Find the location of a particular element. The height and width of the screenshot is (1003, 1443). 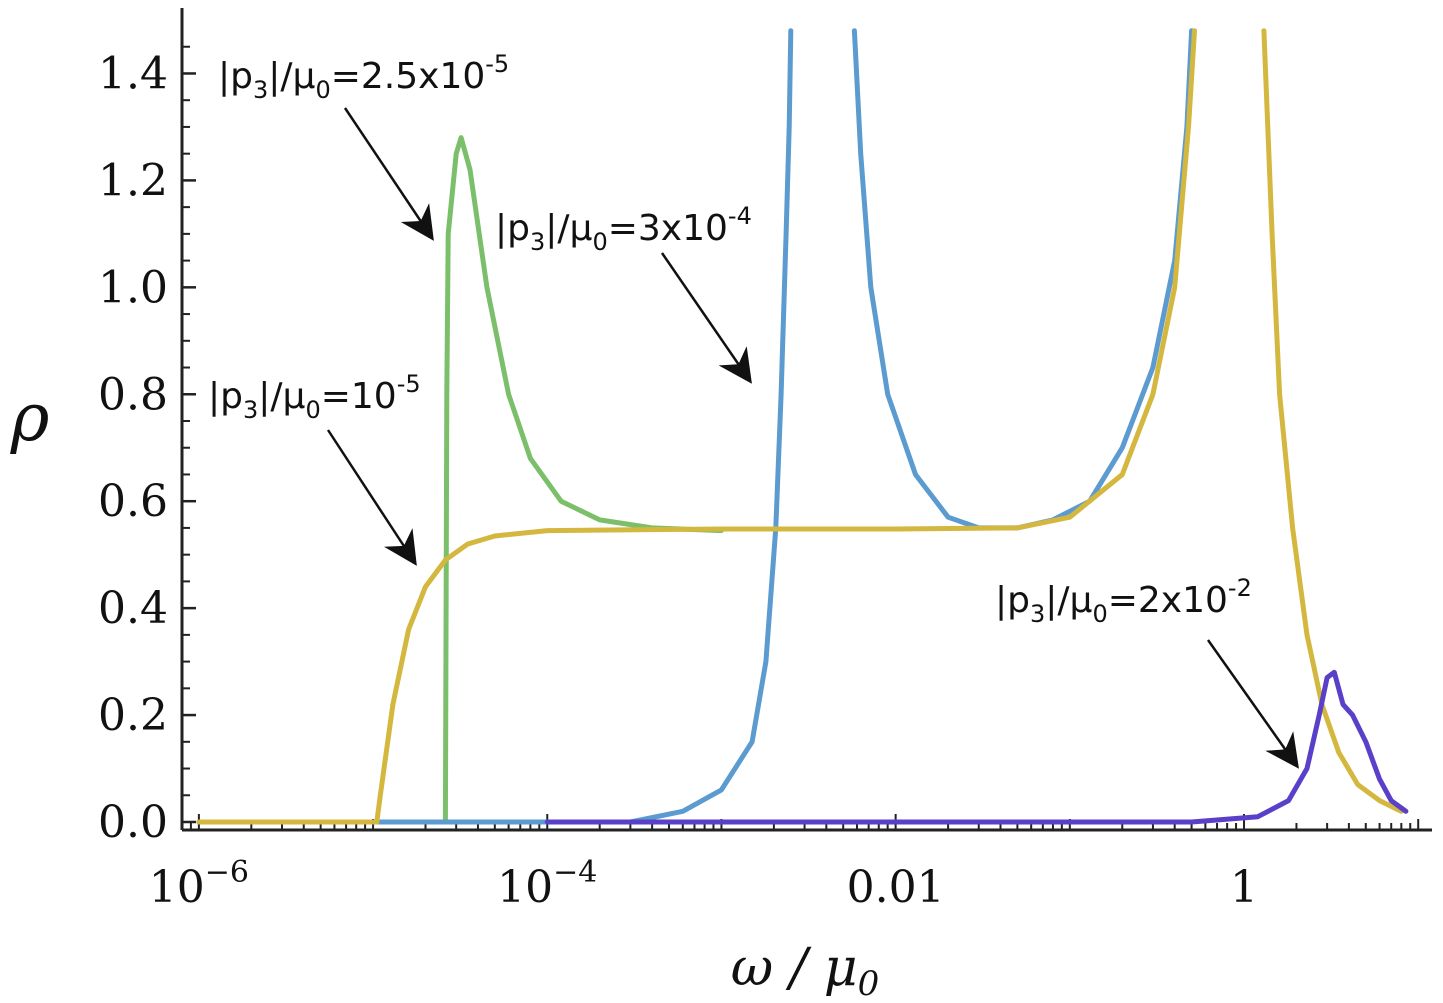

y-tick-label: 1.4 is located at coordinates (133, 73).